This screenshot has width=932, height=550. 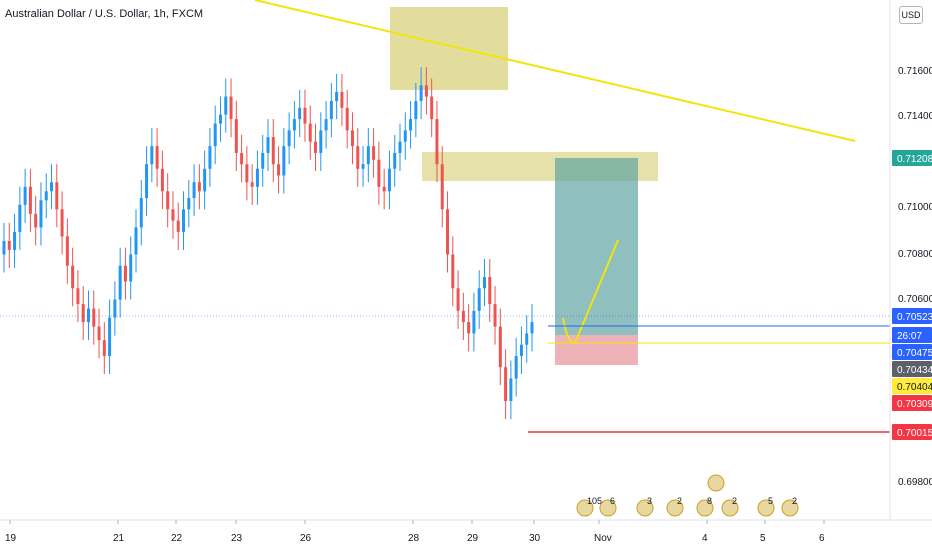 I want to click on time-tick-label: 26, so click(x=306, y=538).